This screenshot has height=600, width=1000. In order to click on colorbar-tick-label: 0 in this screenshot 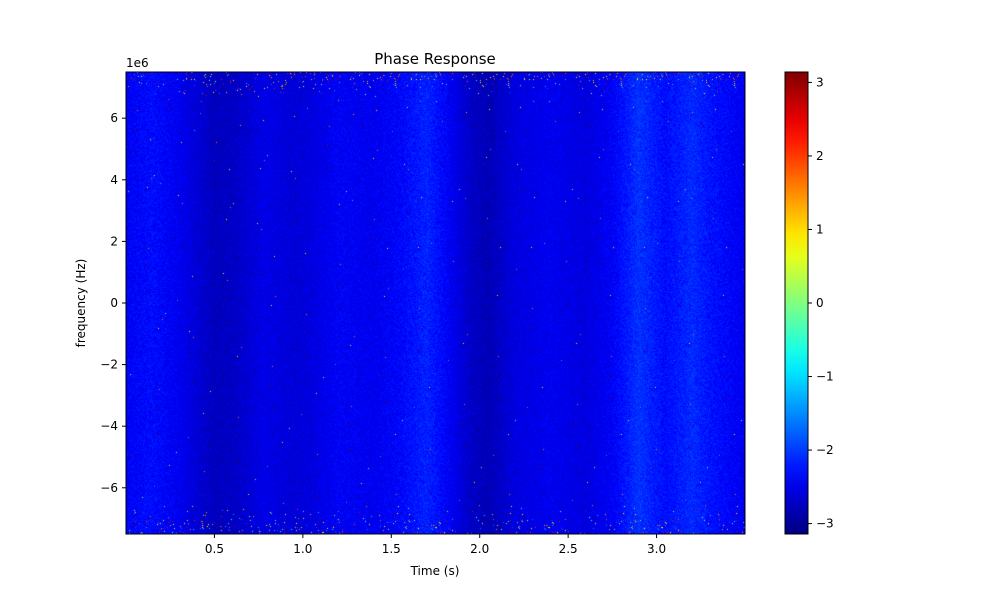, I will do `click(820, 303)`.